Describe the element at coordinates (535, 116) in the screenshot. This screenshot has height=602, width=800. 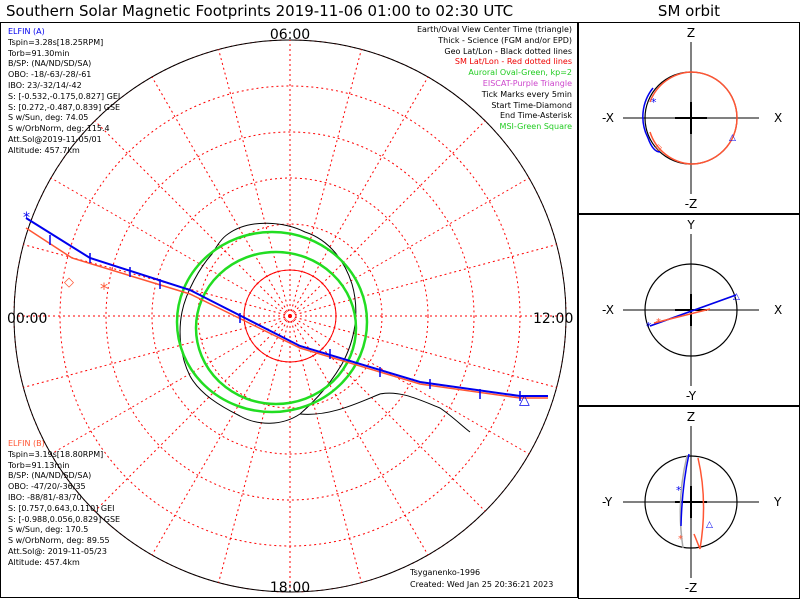
I see `legend-item: End Time-Asterisk` at that location.